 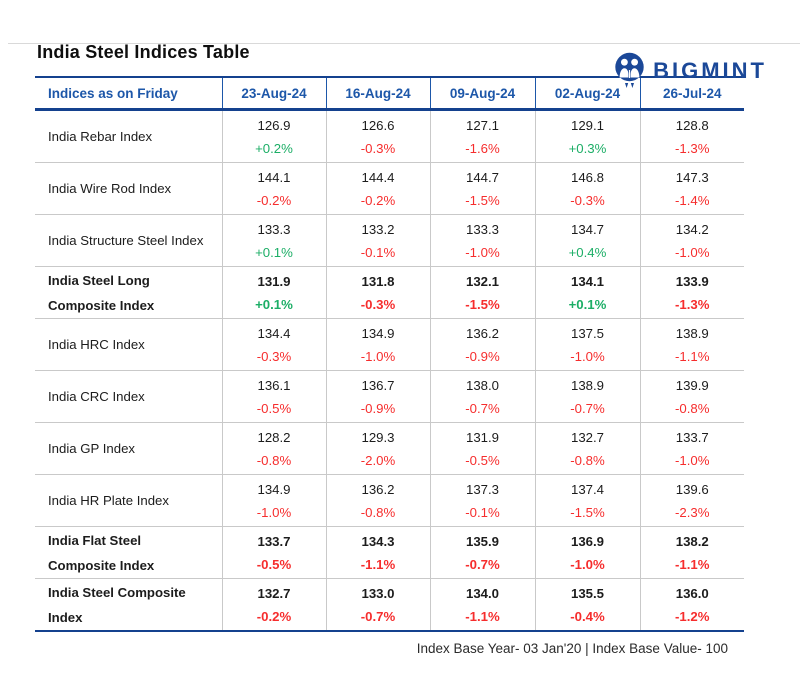 I want to click on index-value: 126.9, so click(x=274, y=125).